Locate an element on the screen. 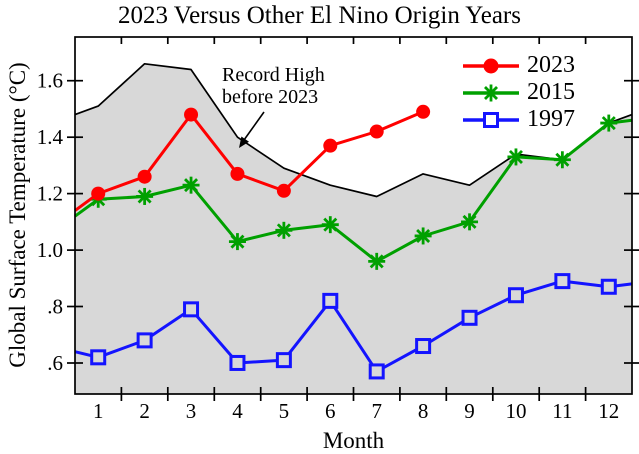 The height and width of the screenshot is (454, 639). x-tick-label: 9 is located at coordinates (469, 411).